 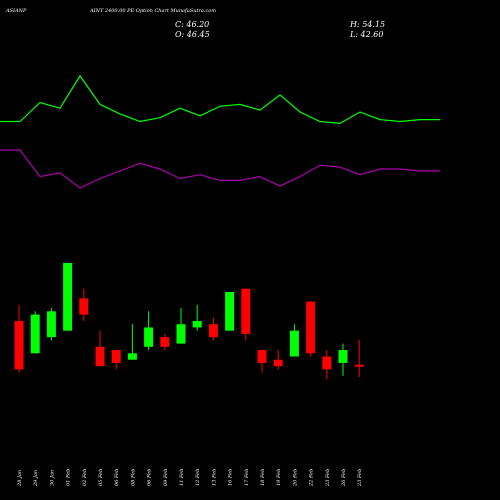 I want to click on x-tick-label: 28 Jan, so click(x=20, y=478).